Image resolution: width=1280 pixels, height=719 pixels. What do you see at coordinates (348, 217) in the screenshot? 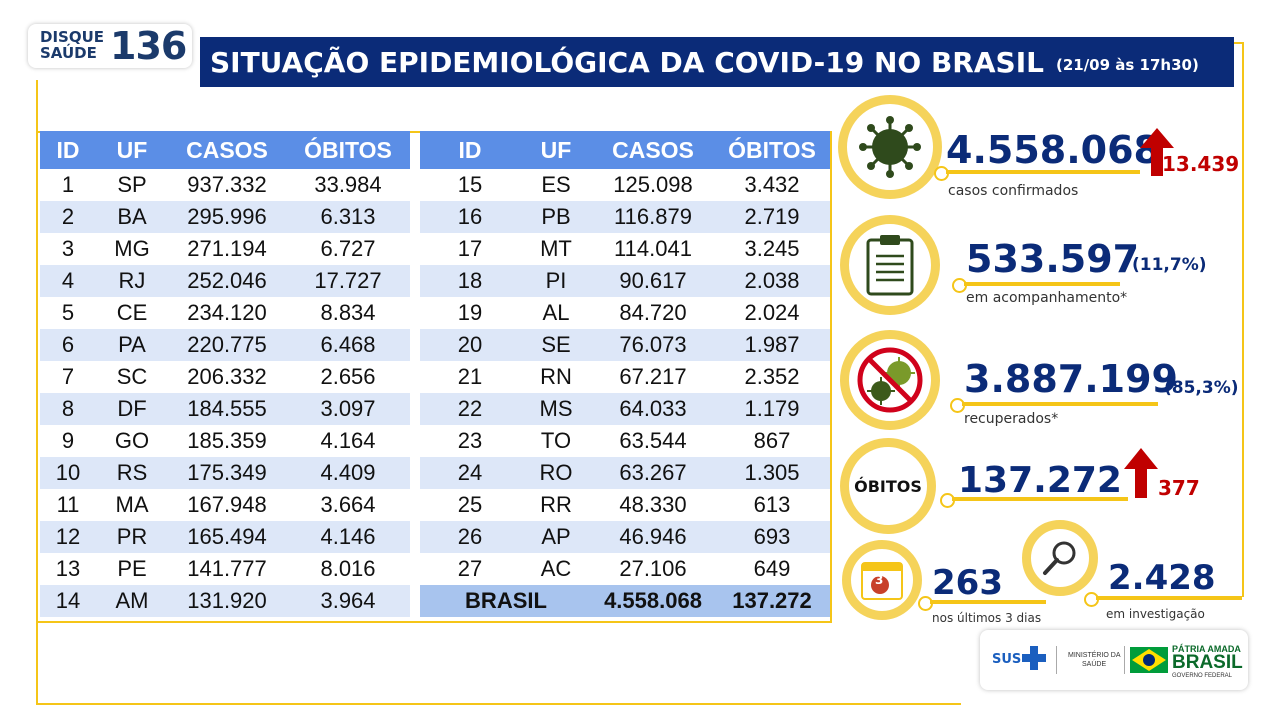
I see `table-cell: 6.313` at bounding box center [348, 217].